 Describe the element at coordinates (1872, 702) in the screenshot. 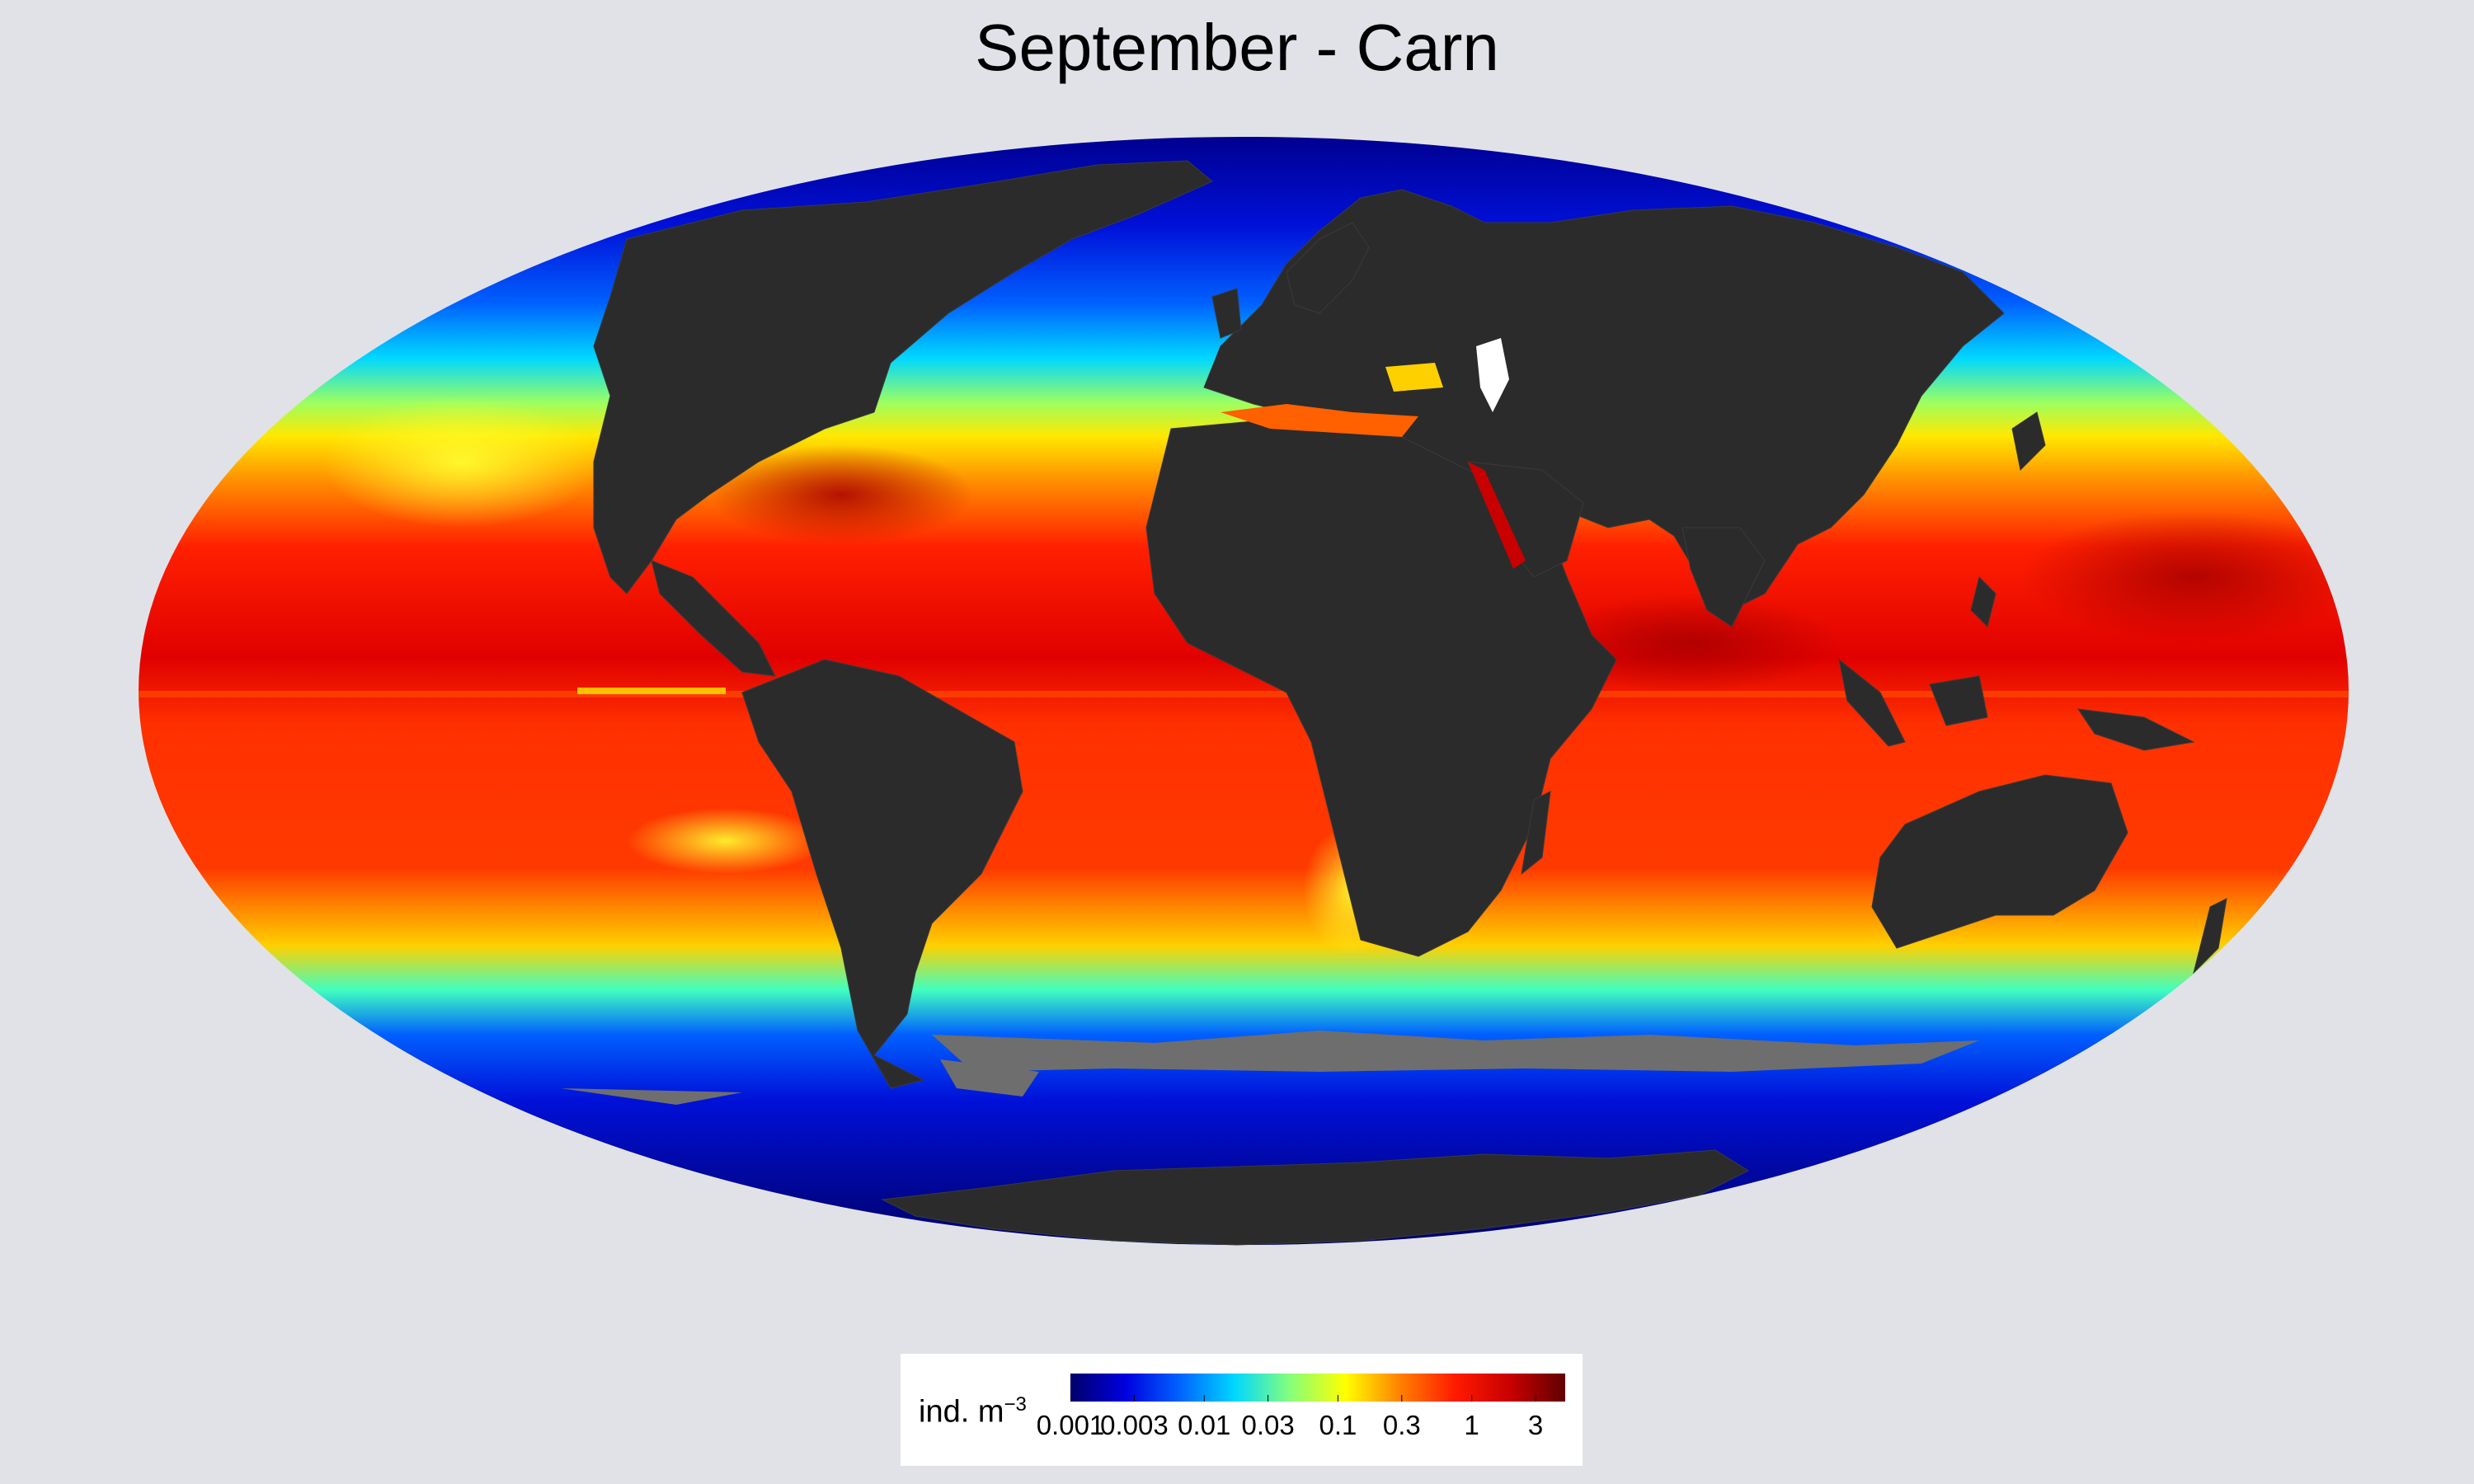

I see `sumatra` at that location.